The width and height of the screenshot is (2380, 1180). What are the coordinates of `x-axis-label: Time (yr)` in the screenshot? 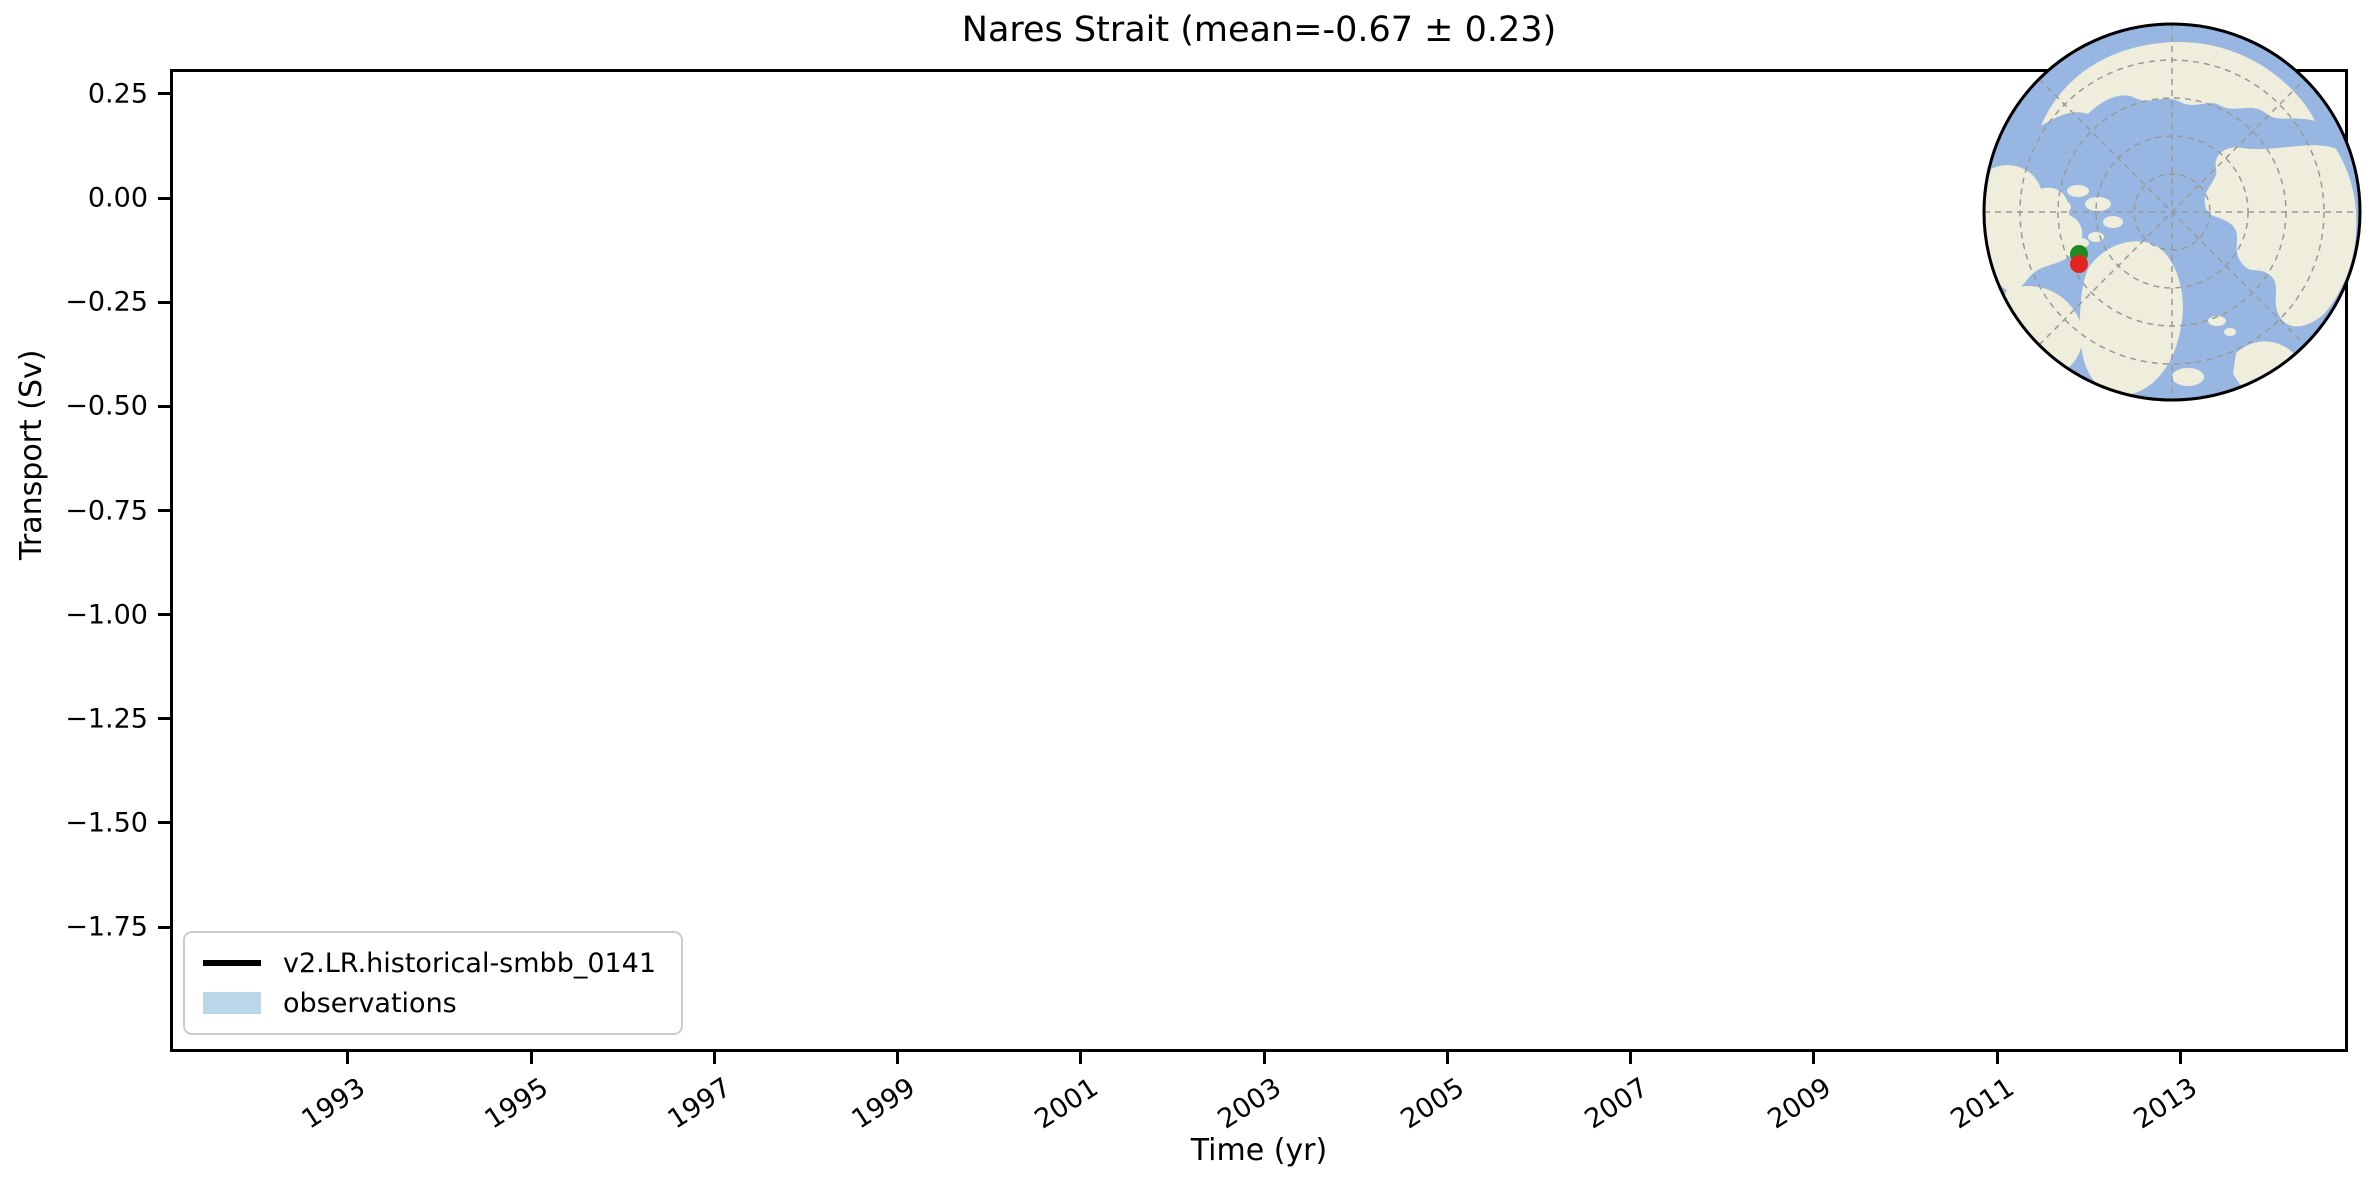 It's located at (1259, 1150).